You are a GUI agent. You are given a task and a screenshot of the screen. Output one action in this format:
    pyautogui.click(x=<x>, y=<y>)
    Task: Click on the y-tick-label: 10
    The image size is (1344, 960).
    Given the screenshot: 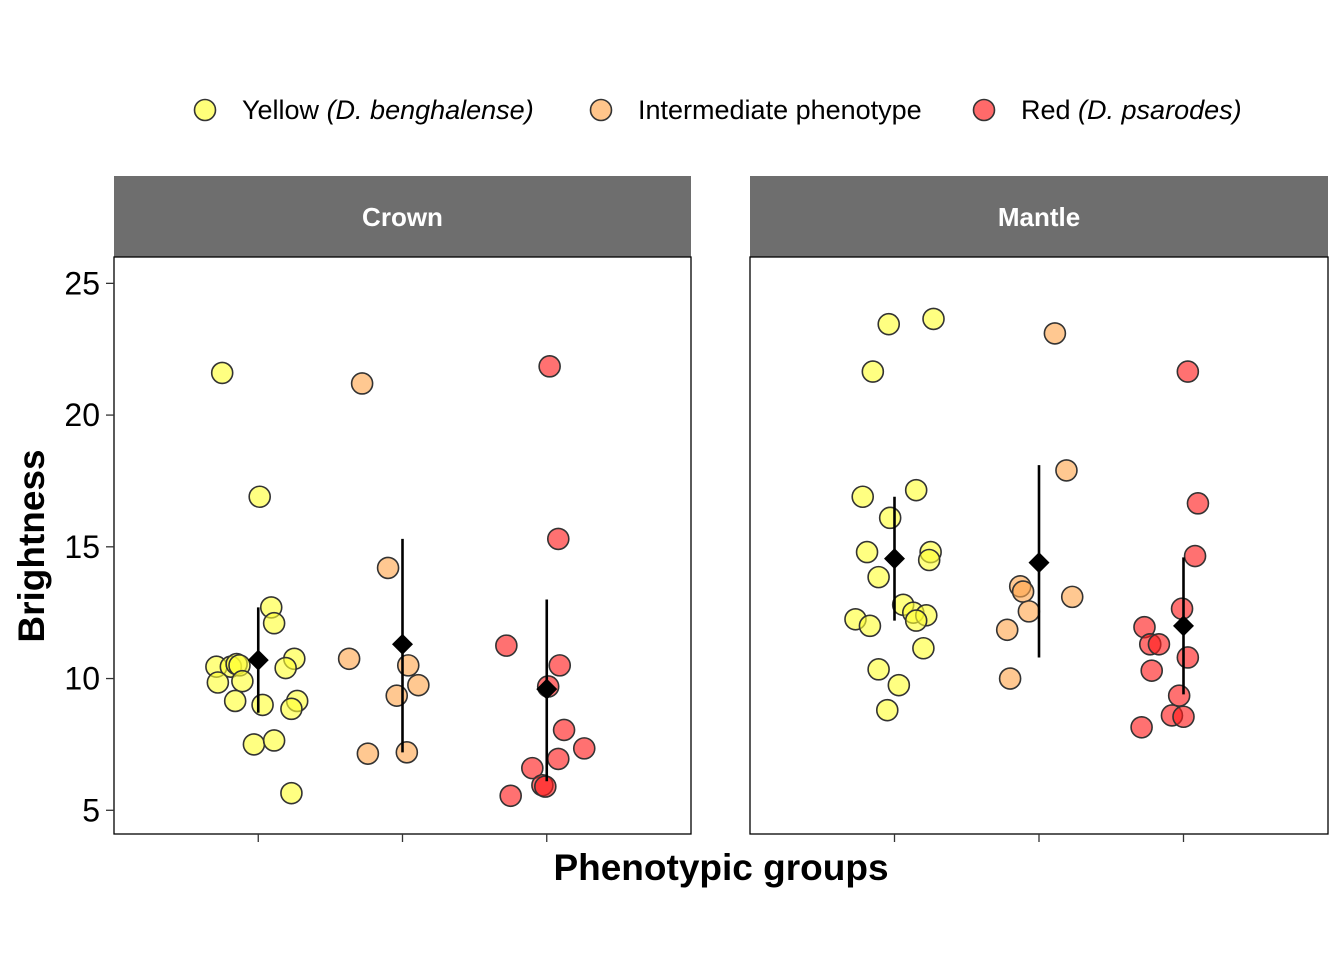 What is the action you would take?
    pyautogui.click(x=82, y=679)
    